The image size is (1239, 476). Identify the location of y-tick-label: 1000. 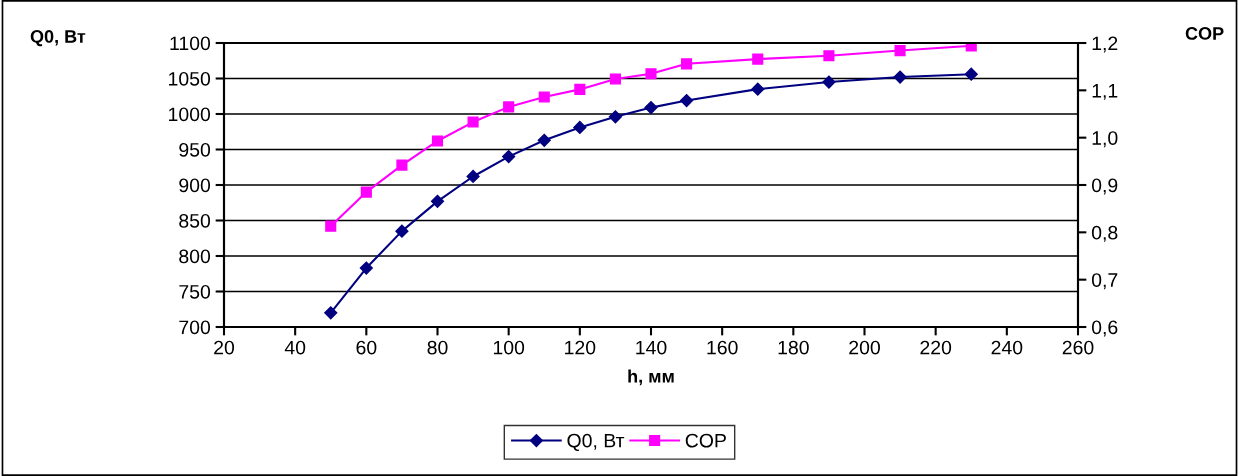
(190, 114).